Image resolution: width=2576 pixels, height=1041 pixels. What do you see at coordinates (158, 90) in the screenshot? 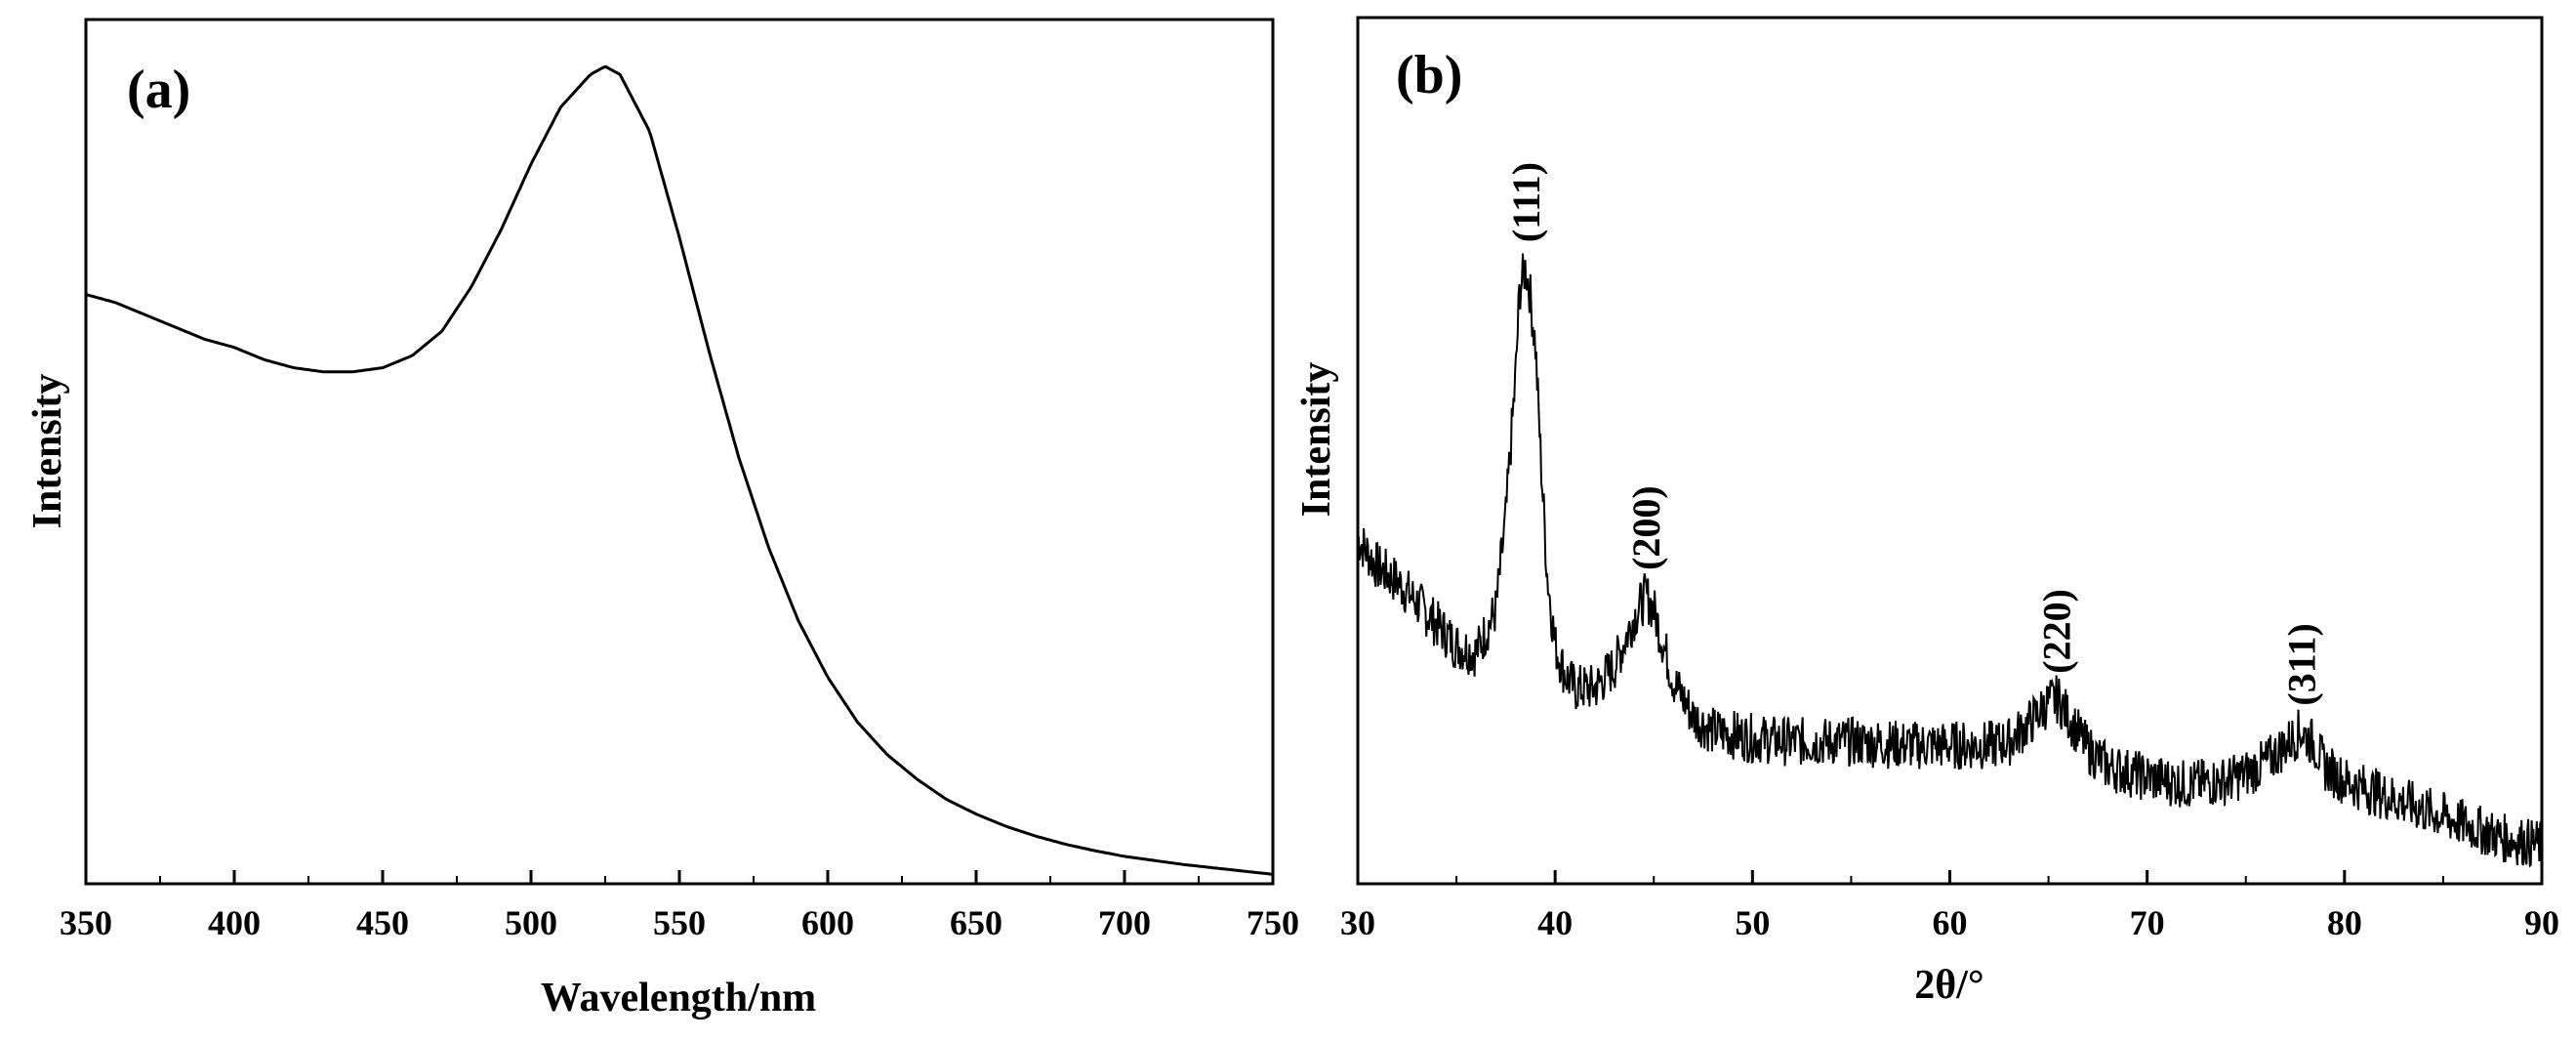
I see `panel-a-label: (a)` at bounding box center [158, 90].